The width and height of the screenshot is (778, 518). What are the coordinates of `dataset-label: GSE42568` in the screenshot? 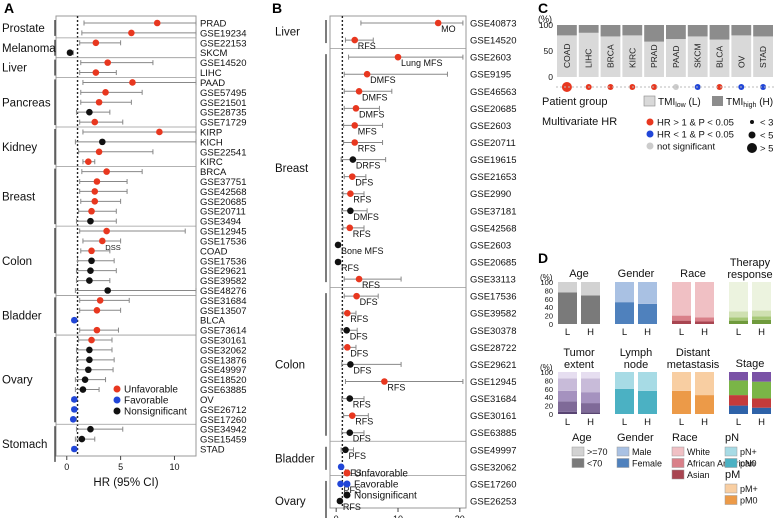 It's located at (493, 228).